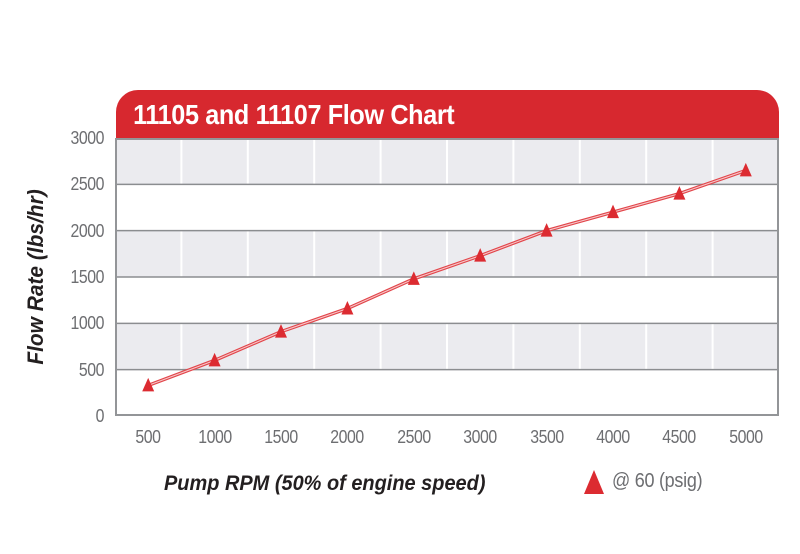 This screenshot has height=554, width=800. I want to click on x-tick-label: 500, so click(148, 437).